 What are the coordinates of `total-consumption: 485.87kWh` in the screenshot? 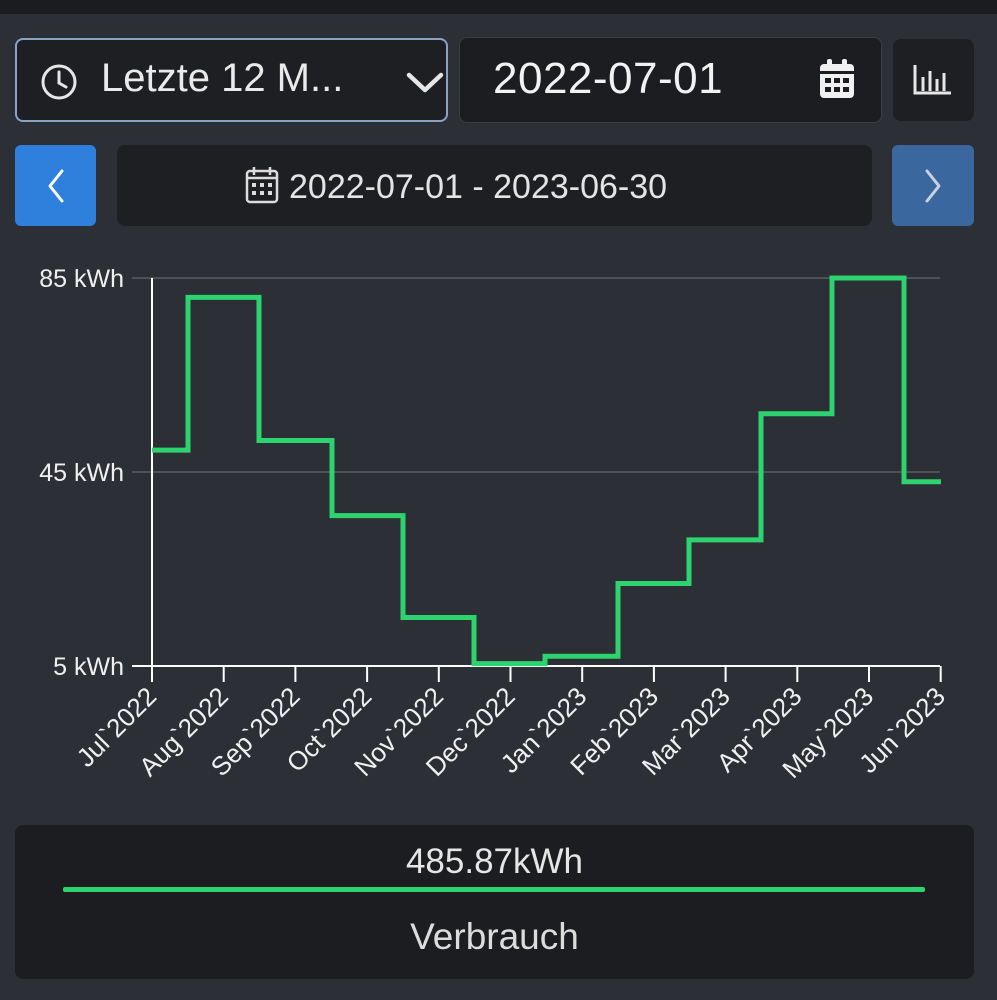 It's located at (494, 861).